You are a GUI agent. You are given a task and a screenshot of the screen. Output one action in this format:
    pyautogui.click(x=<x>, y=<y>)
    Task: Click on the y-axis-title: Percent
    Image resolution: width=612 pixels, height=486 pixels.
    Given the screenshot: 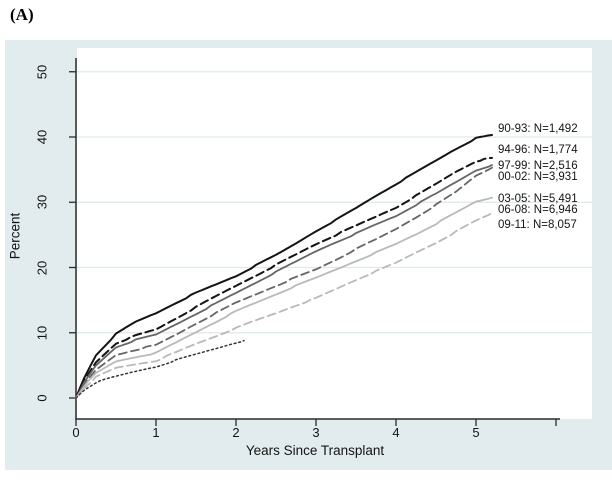 What is the action you would take?
    pyautogui.click(x=15, y=236)
    